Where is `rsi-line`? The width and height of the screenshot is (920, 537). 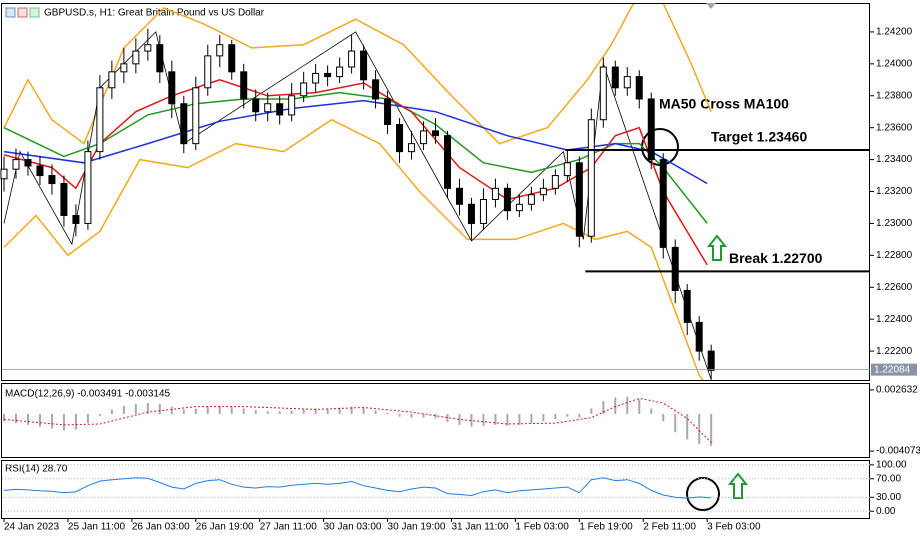
rsi-line is located at coordinates (357, 488).